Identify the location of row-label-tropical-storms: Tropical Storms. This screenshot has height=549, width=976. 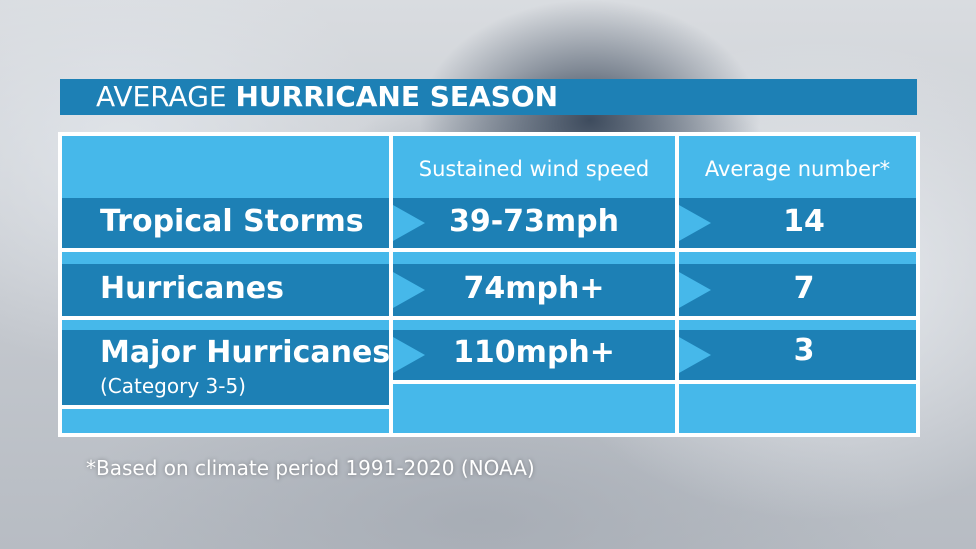
(225, 223).